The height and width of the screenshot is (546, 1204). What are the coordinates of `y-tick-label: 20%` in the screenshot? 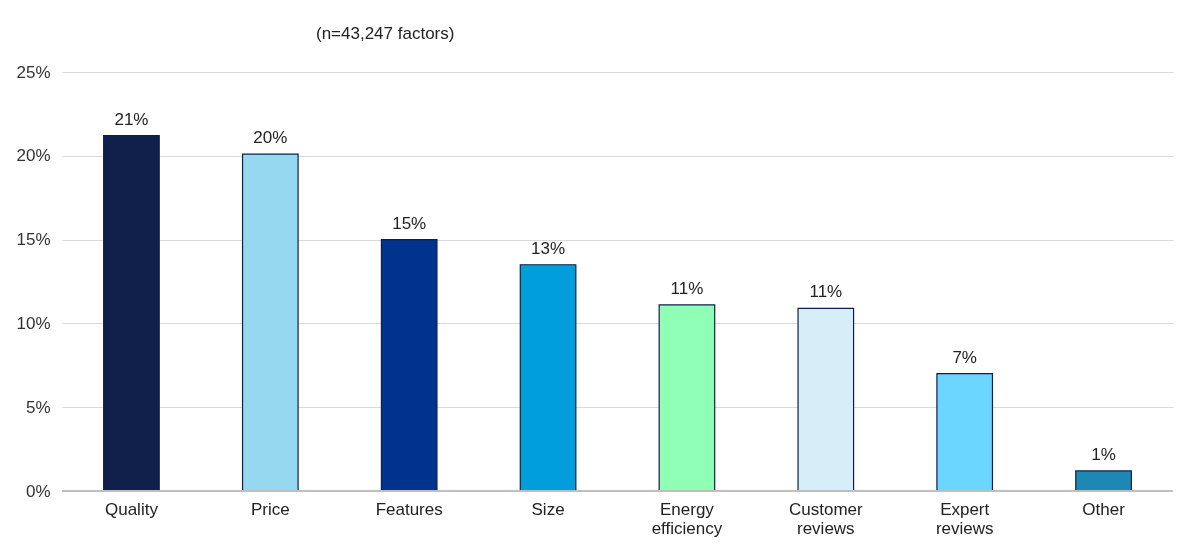 It's located at (33, 156).